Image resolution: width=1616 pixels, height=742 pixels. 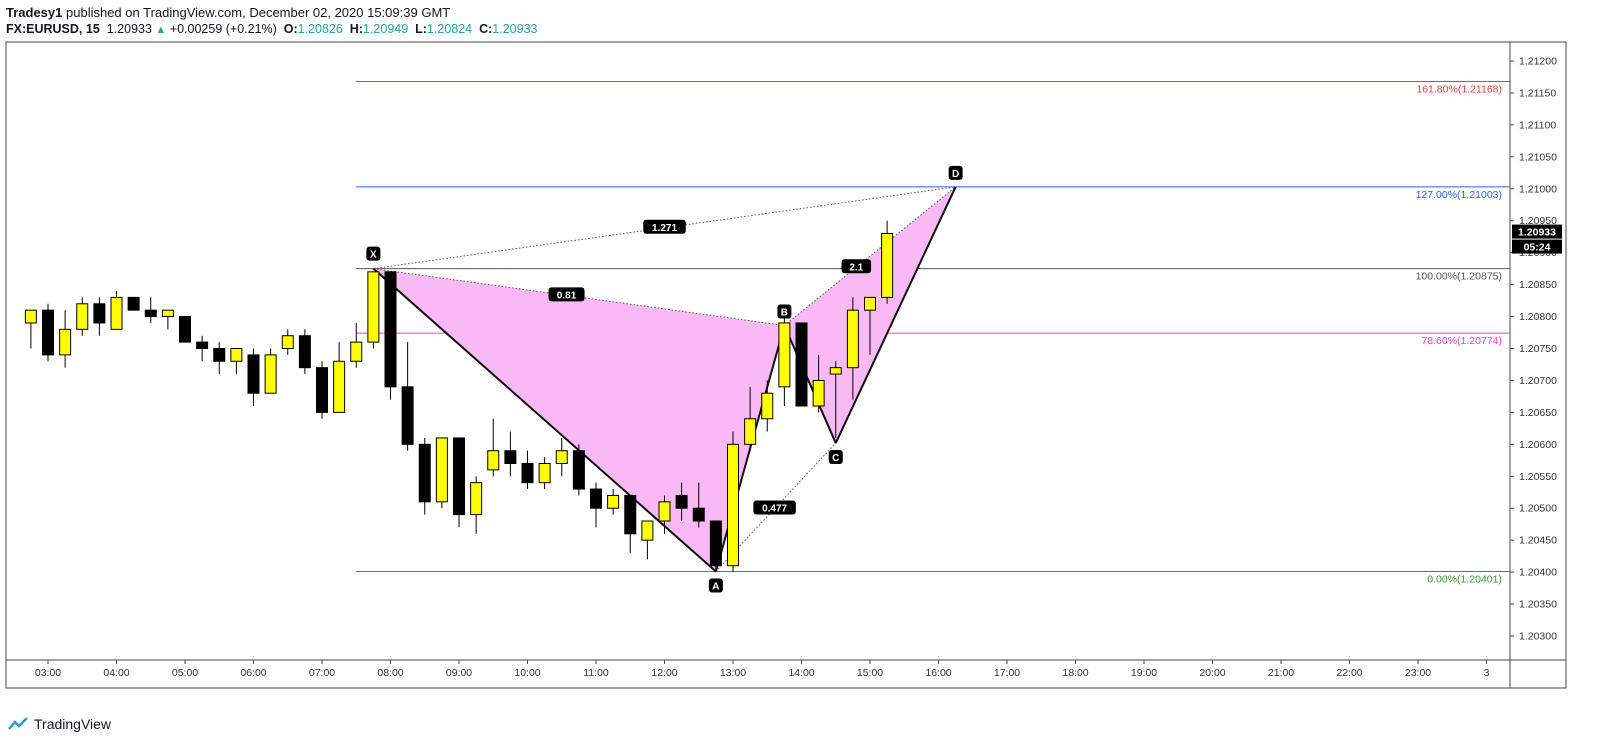 What do you see at coordinates (223, 29) in the screenshot?
I see `price-change: +0.00259 (+0.21%)` at bounding box center [223, 29].